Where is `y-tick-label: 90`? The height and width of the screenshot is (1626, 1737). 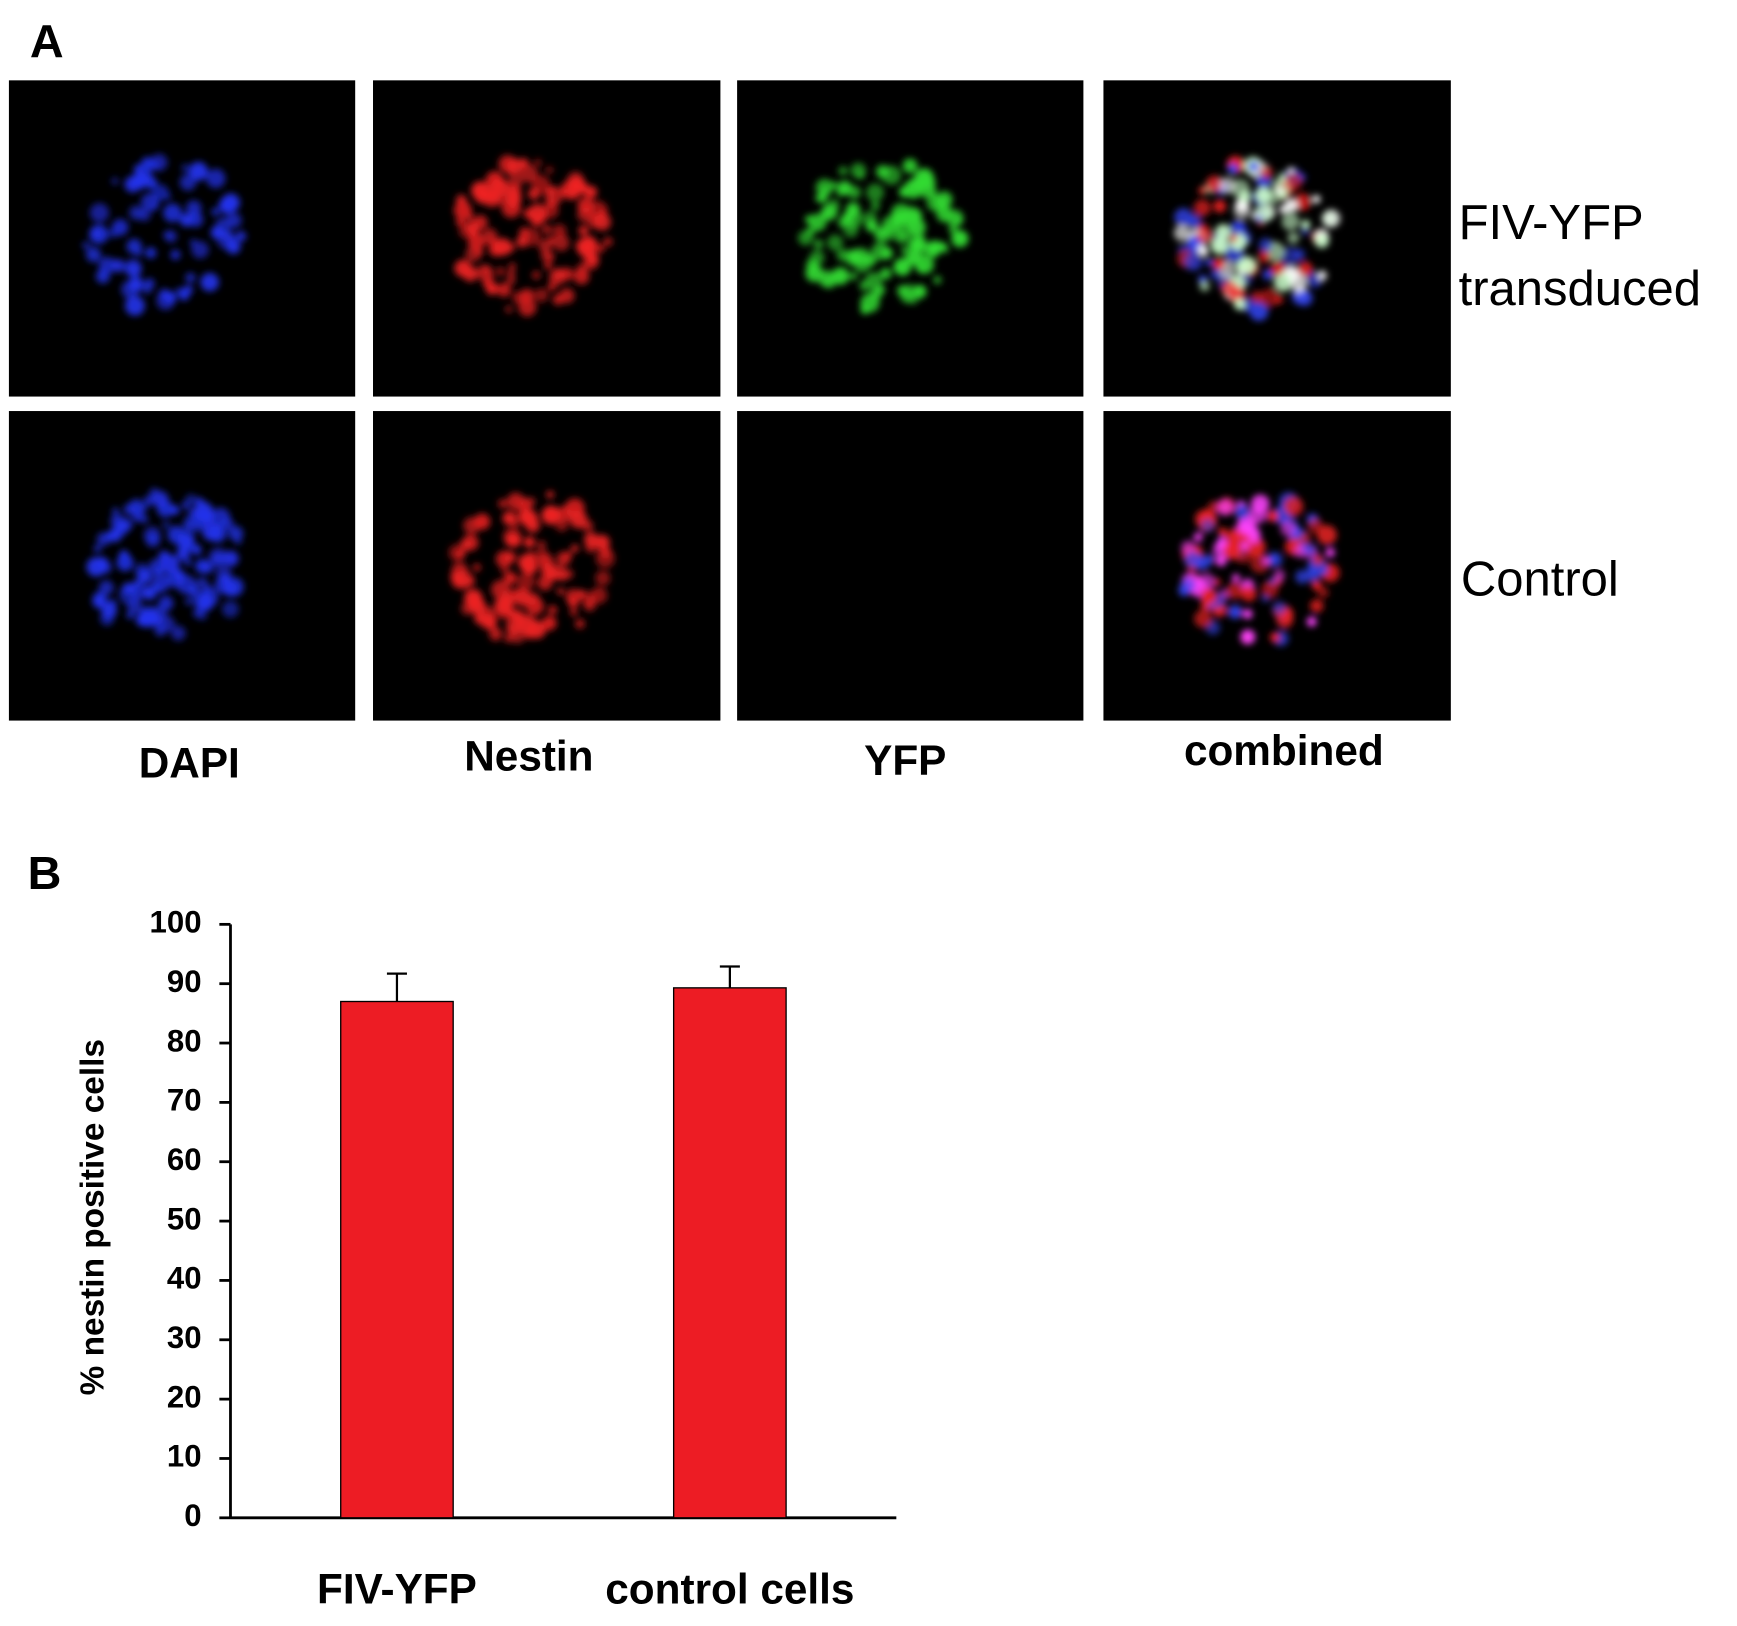
y-tick-label: 90 is located at coordinates (184, 981).